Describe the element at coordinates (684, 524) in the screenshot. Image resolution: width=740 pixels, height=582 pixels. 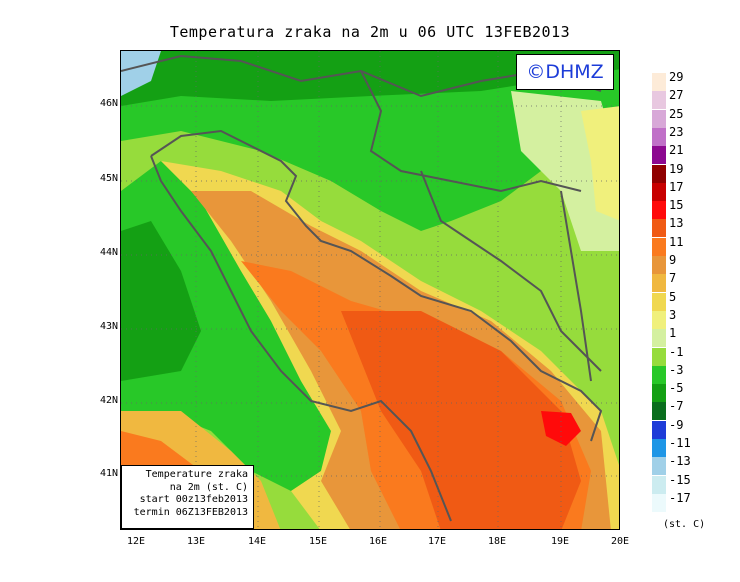
I see `legend-units: (st. C)` at that location.